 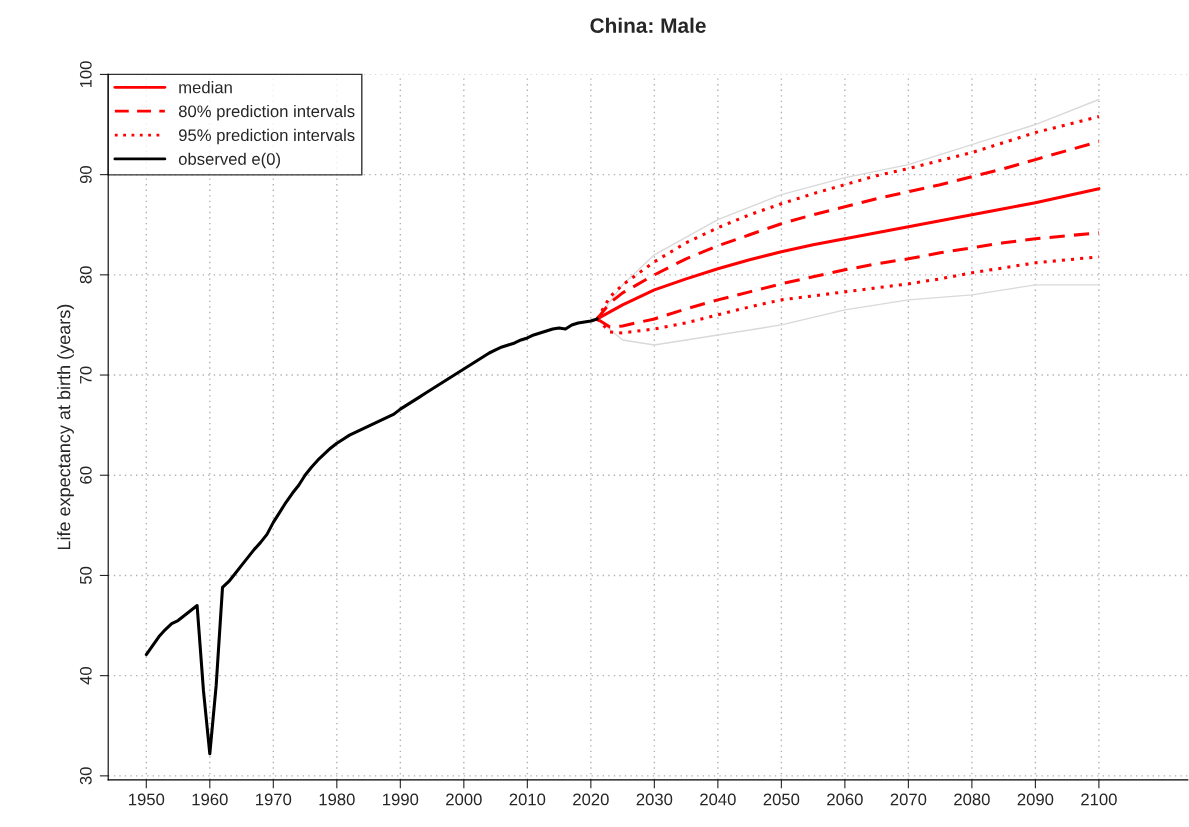 I want to click on legend-label: median, so click(x=205, y=87).